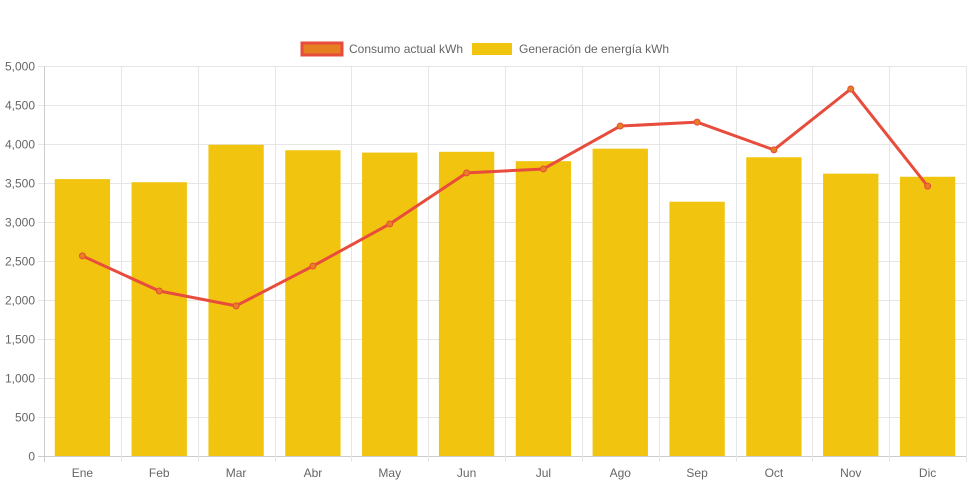 The height and width of the screenshot is (485, 971). Describe the element at coordinates (927, 316) in the screenshot. I see `bar-dic` at that location.